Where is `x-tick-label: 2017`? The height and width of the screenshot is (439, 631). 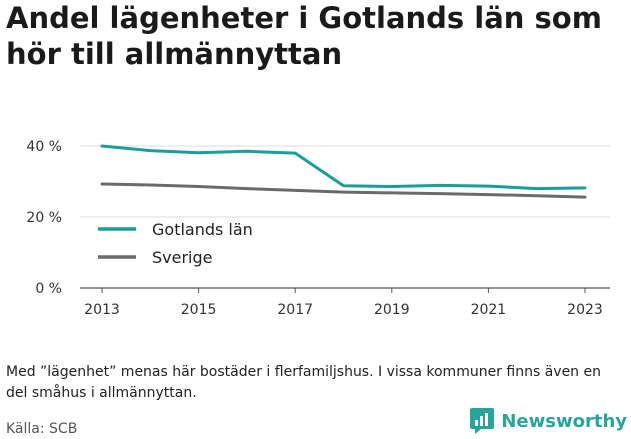 x-tick-label: 2017 is located at coordinates (295, 310).